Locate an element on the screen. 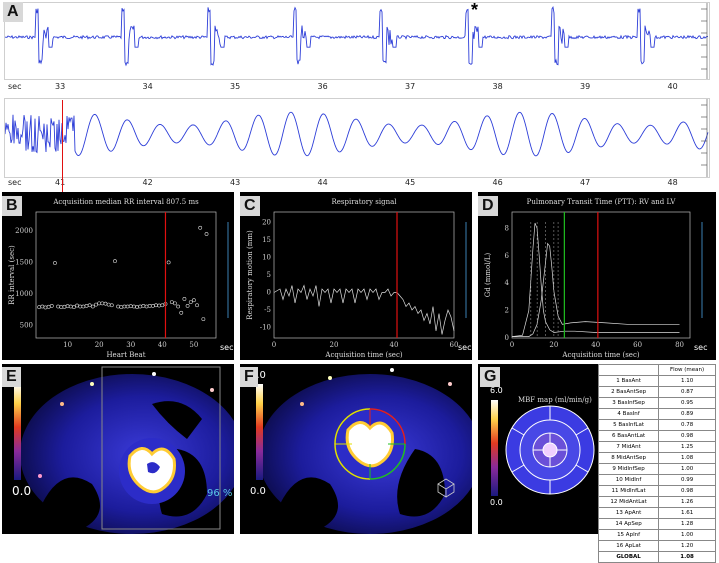  x-axis-label: Heart Beat is located at coordinates (125, 355).